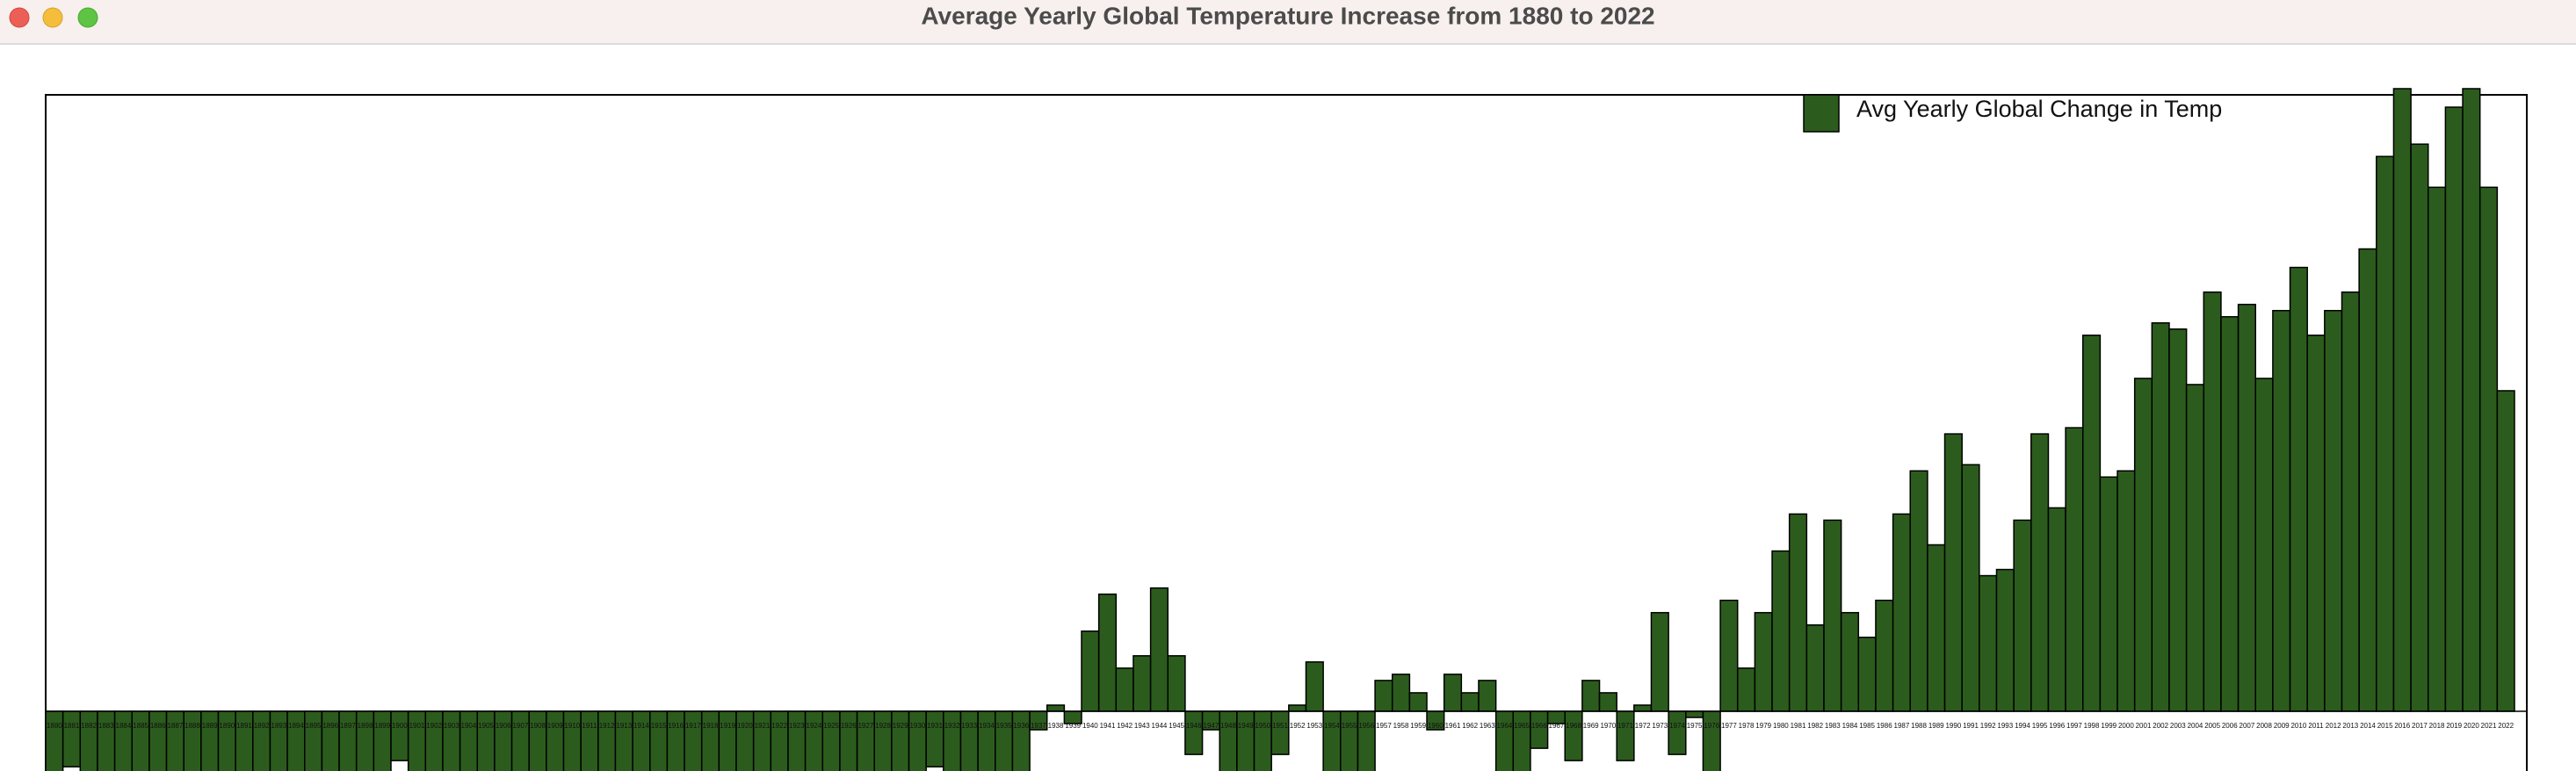 This screenshot has height=771, width=2576. I want to click on x-tick-label: 1986, so click(1884, 726).